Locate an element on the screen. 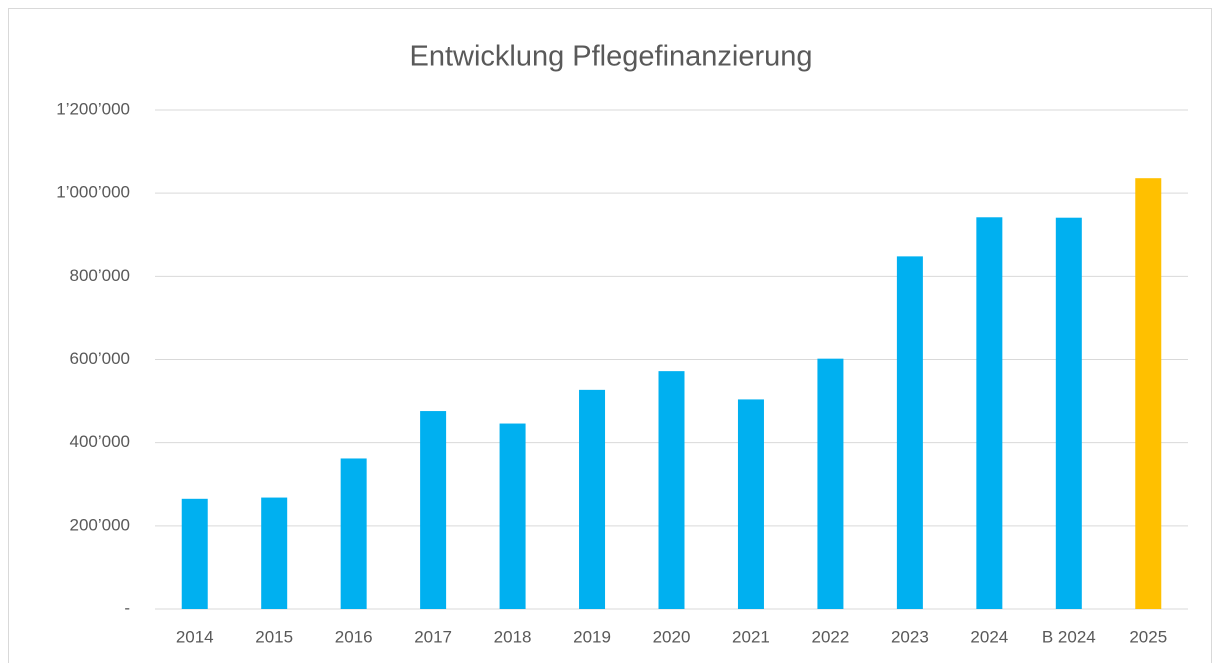 This screenshot has height=663, width=1213. x-tick-label: 2020 is located at coordinates (672, 636).